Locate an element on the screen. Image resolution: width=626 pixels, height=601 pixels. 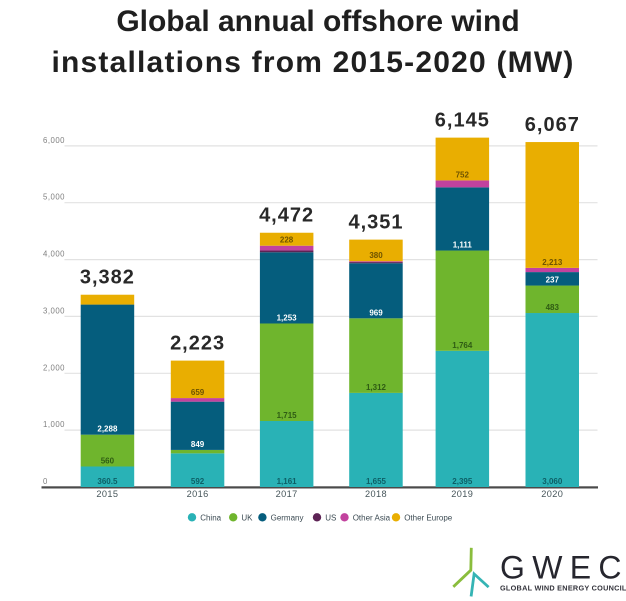
svg-text: 2,288 is located at coordinates (107, 429).